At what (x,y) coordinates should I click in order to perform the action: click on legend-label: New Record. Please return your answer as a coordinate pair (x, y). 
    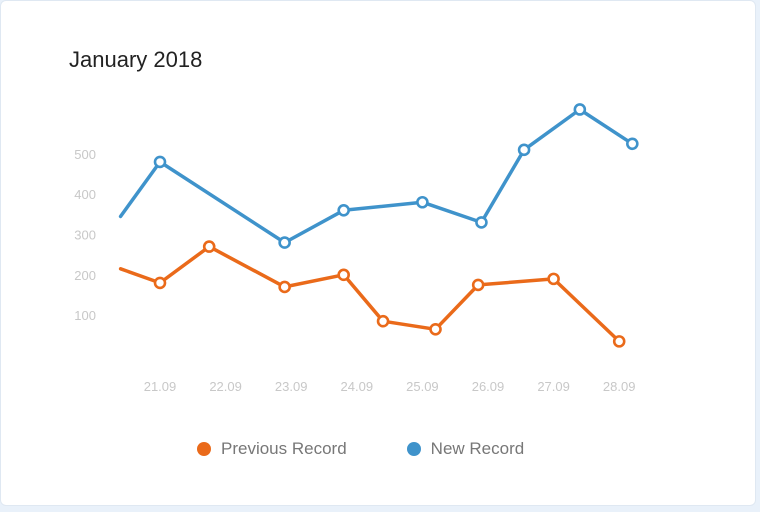
    Looking at the image, I should click on (477, 448).